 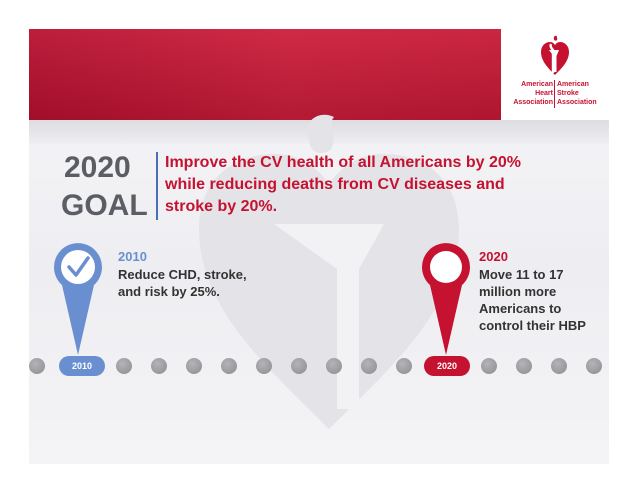 What do you see at coordinates (577, 93) in the screenshot?
I see `logo-text-stroke: American Stroke Association` at bounding box center [577, 93].